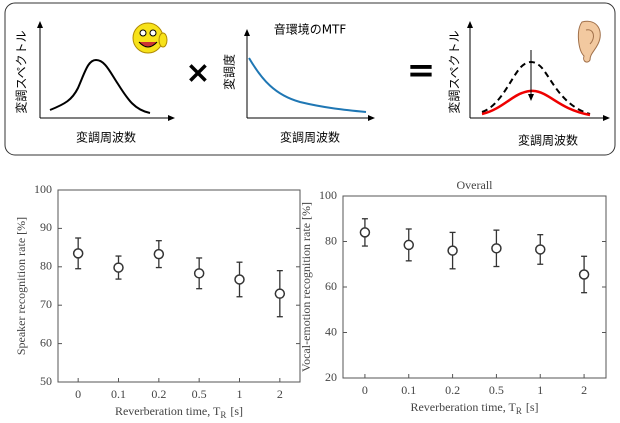 This screenshot has height=423, width=620. Describe the element at coordinates (310, 29) in the screenshot. I see `panel-title: 音環境のMTF` at that location.